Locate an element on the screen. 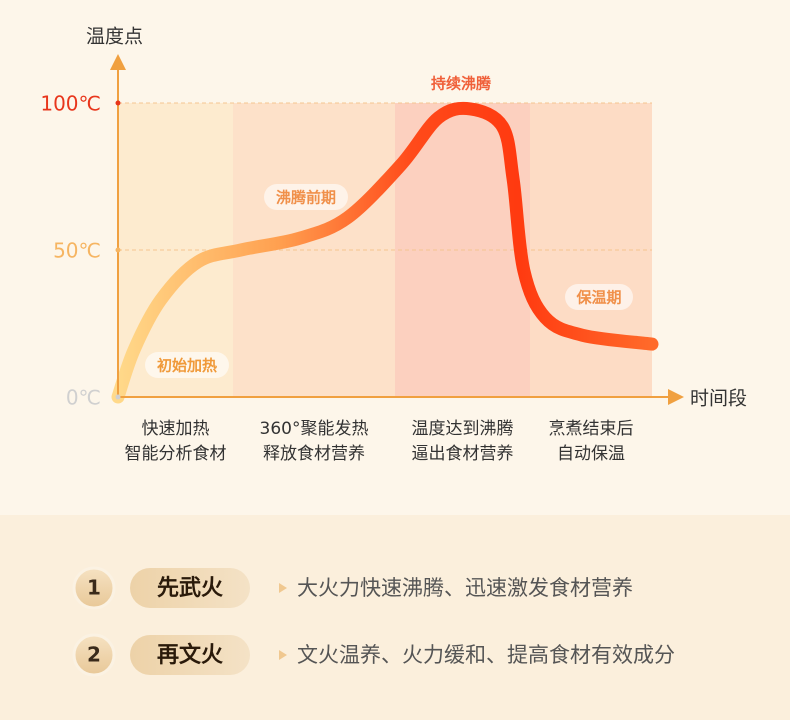 The width and height of the screenshot is (790, 720). mode-name: 先武火 is located at coordinates (190, 588).